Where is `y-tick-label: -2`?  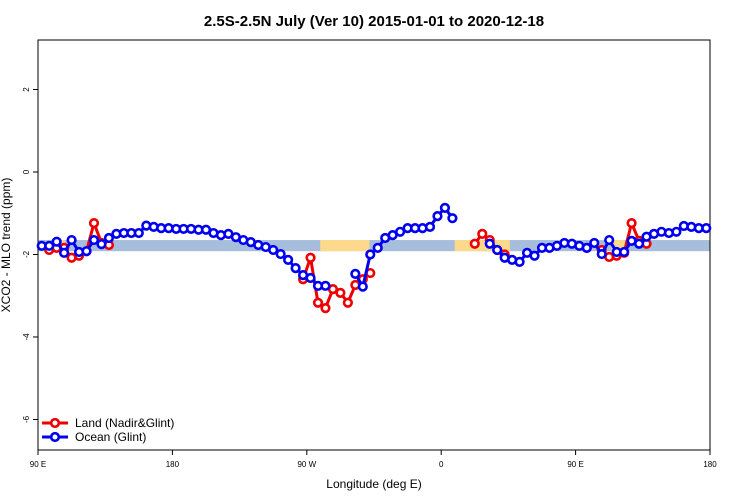 y-tick-label: -2 is located at coordinates (26, 254).